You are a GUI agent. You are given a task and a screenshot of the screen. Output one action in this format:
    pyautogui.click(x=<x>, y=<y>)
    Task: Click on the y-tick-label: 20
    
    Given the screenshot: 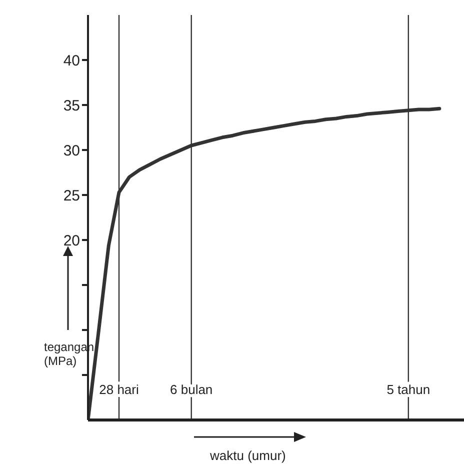 What is the action you would take?
    pyautogui.click(x=71, y=241)
    